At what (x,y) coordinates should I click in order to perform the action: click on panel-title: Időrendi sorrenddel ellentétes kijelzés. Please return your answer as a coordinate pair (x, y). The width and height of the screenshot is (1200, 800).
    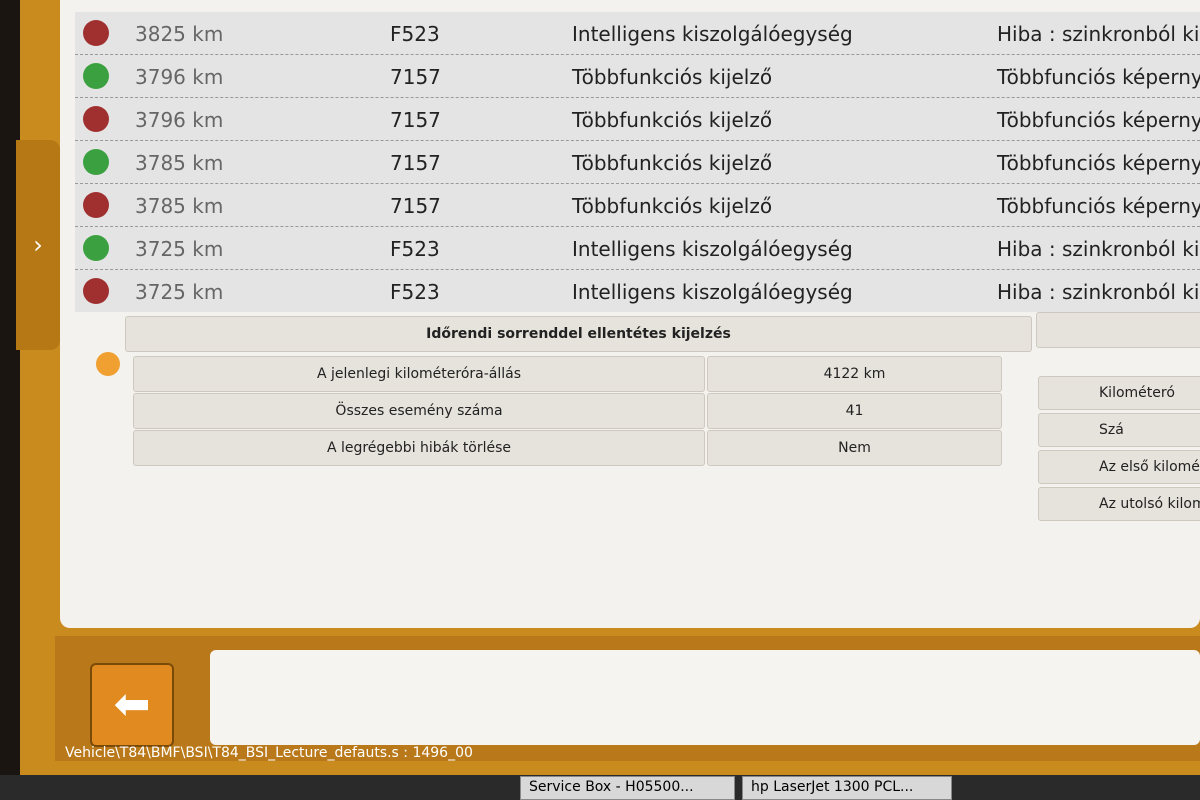
    Looking at the image, I should click on (578, 334).